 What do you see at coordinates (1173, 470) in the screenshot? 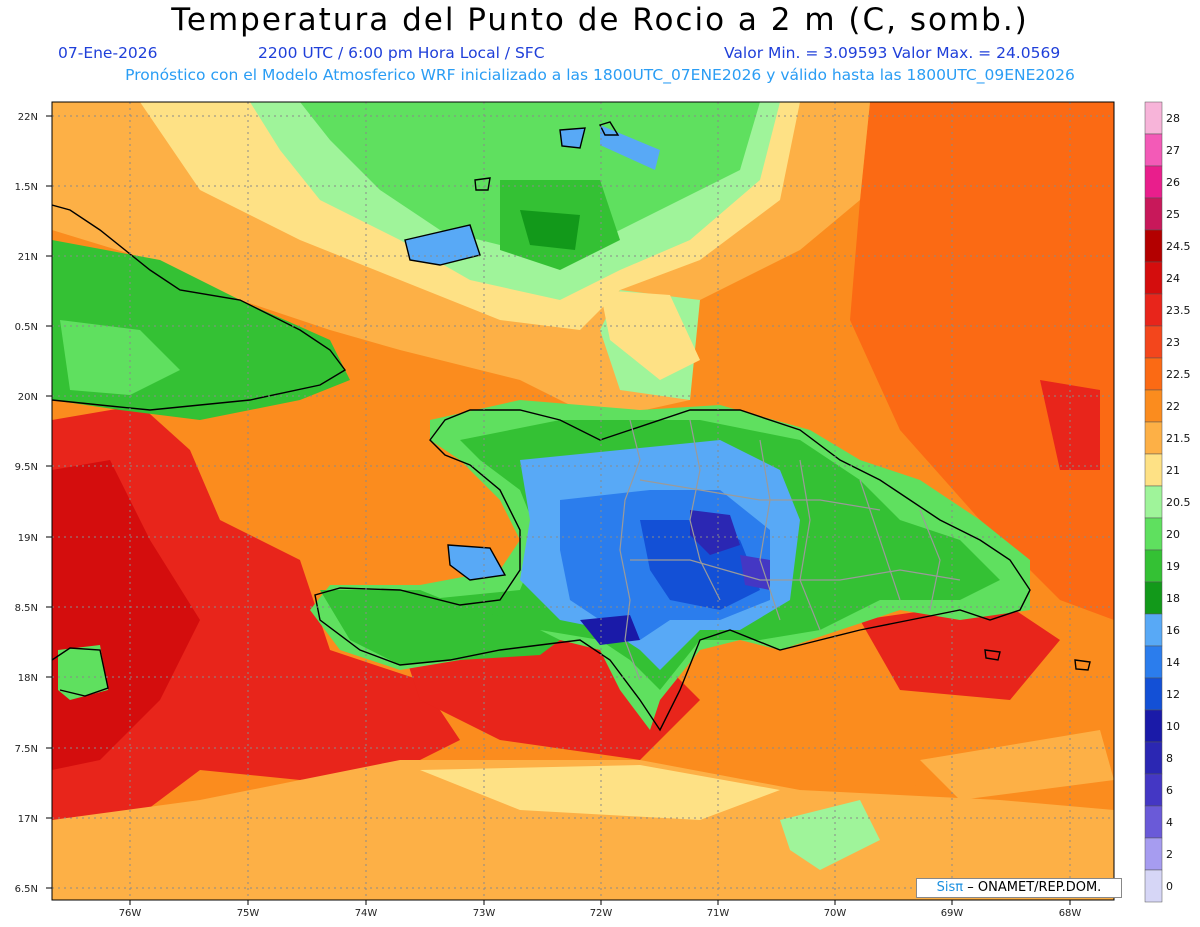
I see `colorbar-label: 21` at bounding box center [1173, 470].